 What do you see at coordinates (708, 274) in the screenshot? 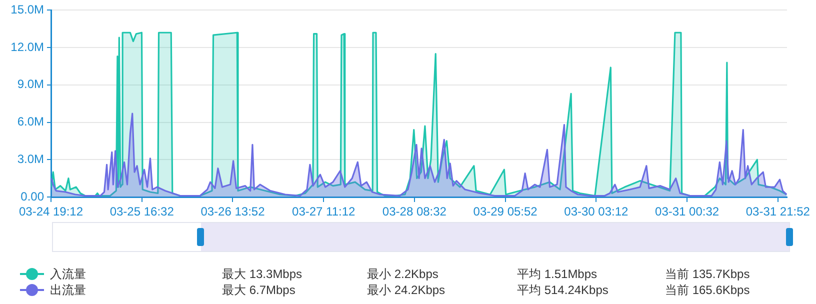
I see `text: 当前 135.7Kbps` at bounding box center [708, 274].